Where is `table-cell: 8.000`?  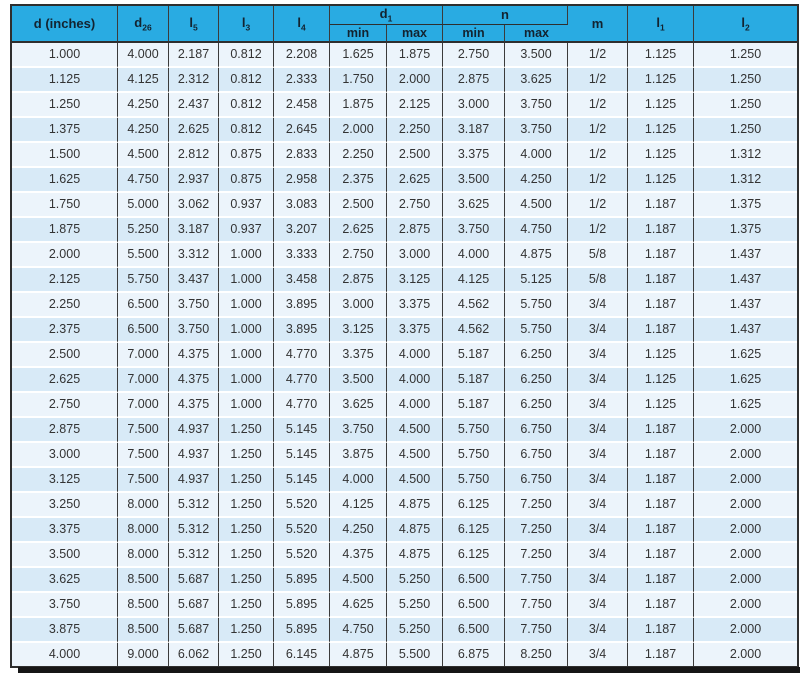 table-cell: 8.000 is located at coordinates (143, 530).